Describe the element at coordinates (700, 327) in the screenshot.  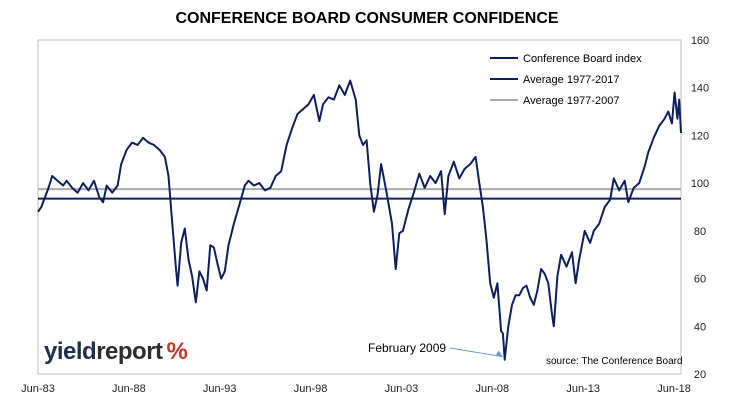
I see `y-tick-label: 40` at that location.